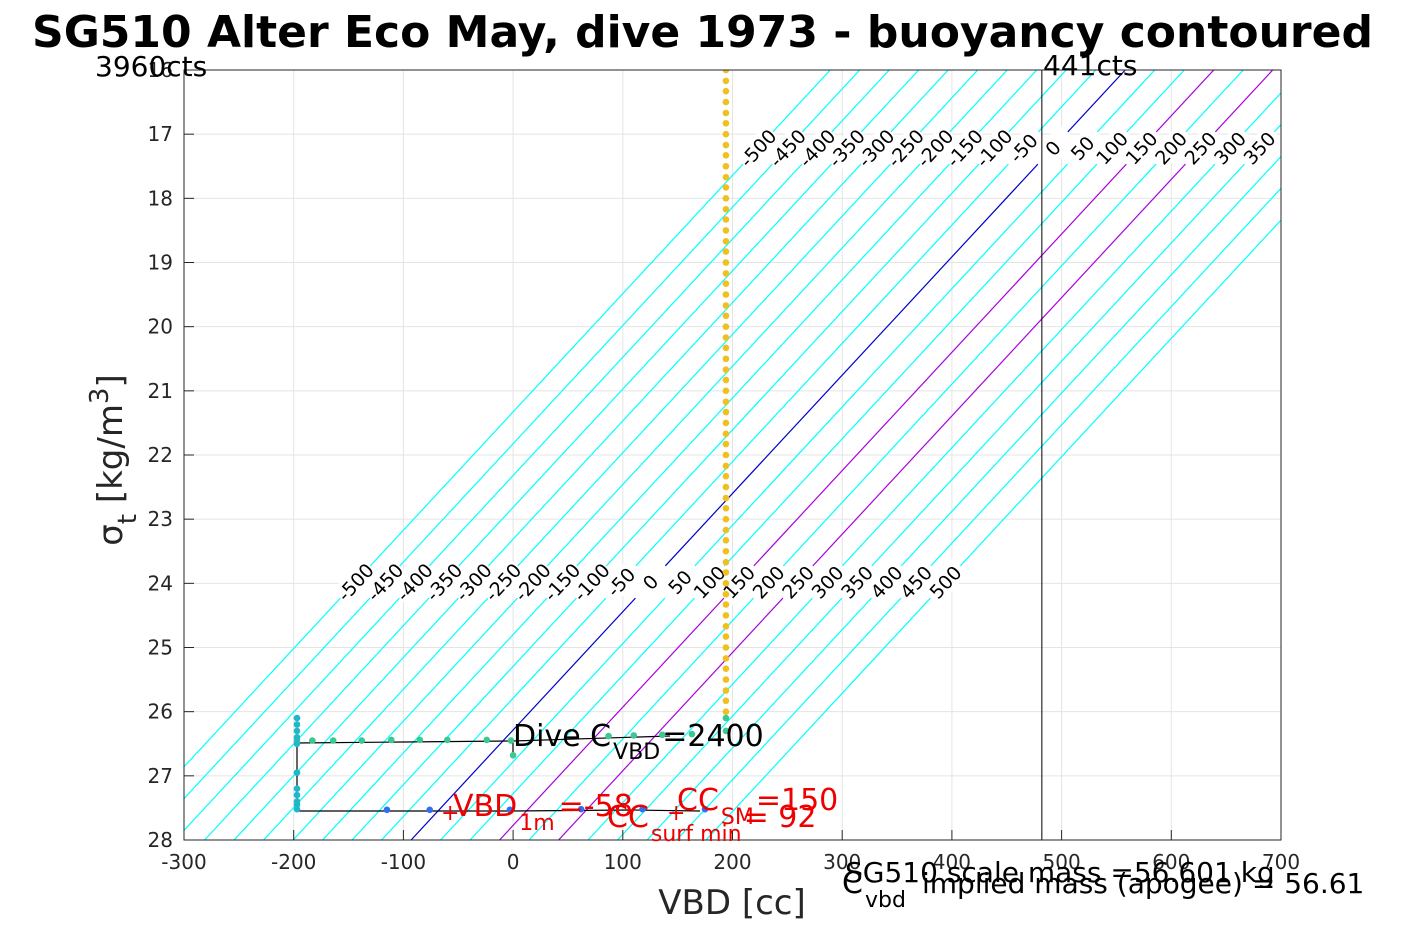 Image resolution: width=1417 pixels, height=945 pixels. I want to click on y-tick-label: 23, so click(160, 519).